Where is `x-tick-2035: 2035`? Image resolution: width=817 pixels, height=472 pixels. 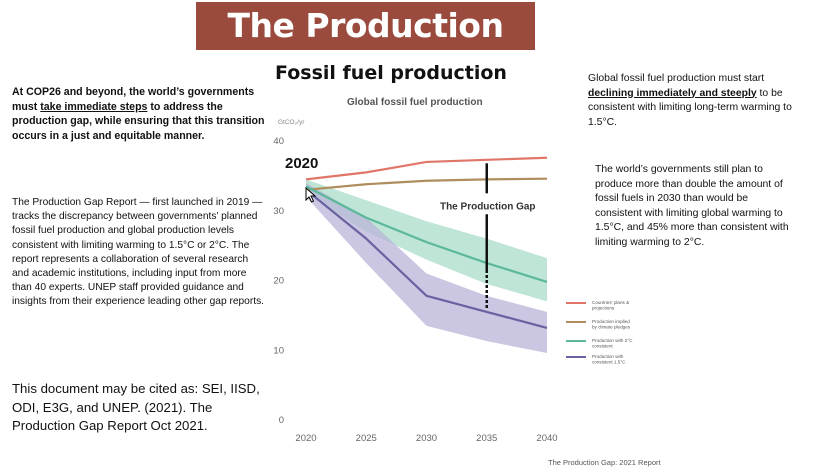
x-tick-2035: 2035 is located at coordinates (486, 438).